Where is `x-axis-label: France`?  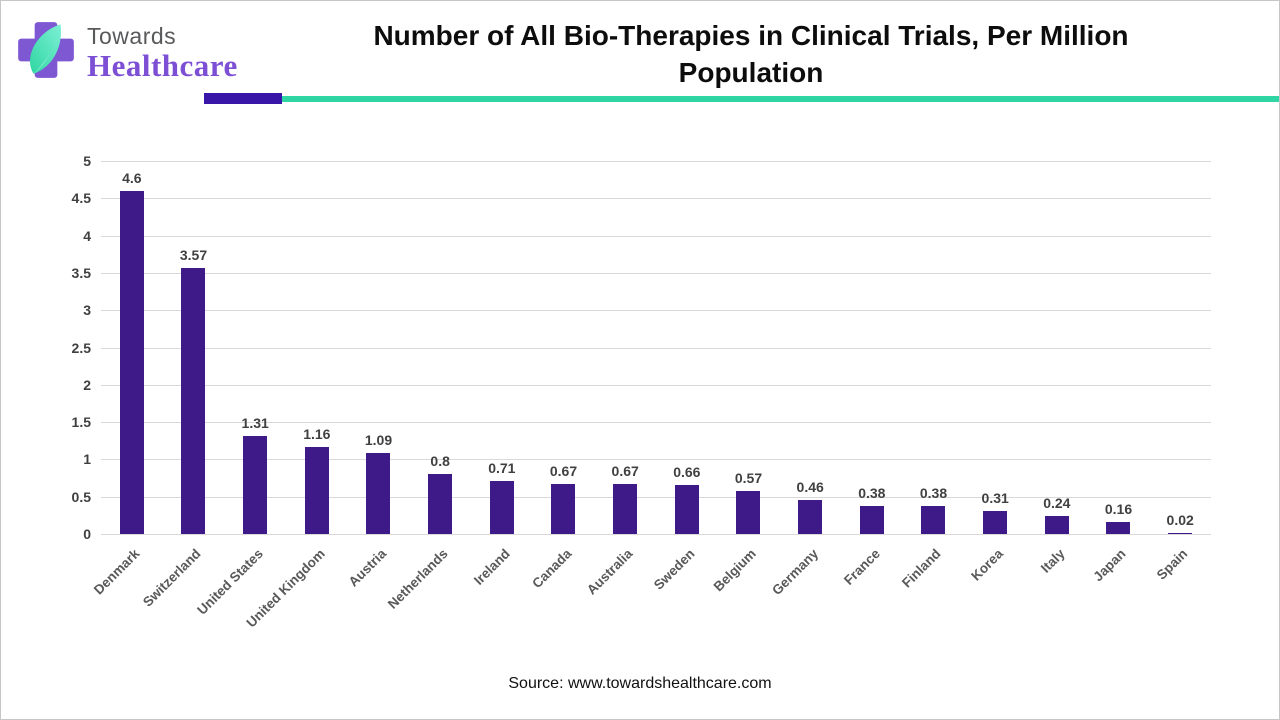 x-axis-label: France is located at coordinates (861, 567).